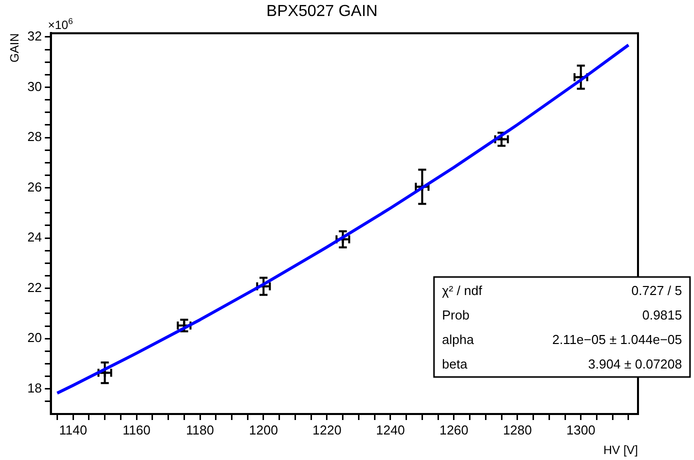 This screenshot has width=694, height=460. Describe the element at coordinates (34, 287) in the screenshot. I see `y-tick-label: 22` at that location.